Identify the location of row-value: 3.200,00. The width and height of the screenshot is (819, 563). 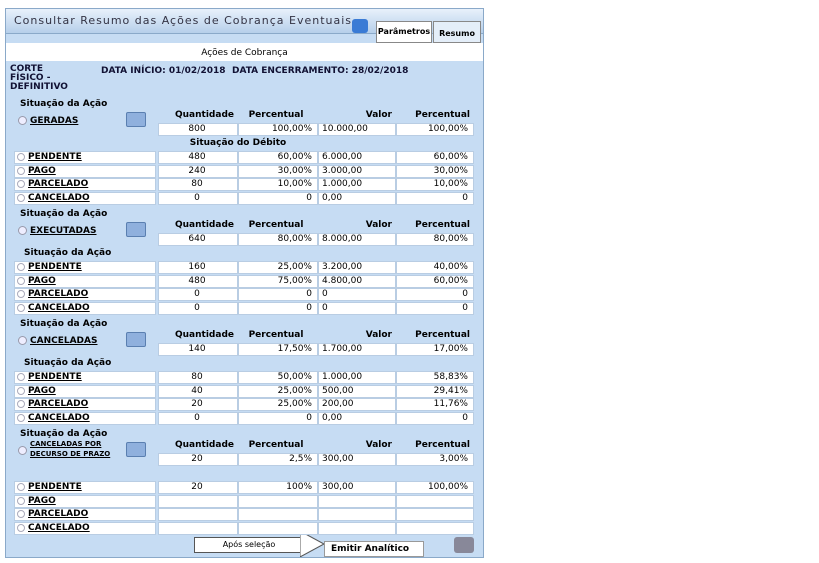
(342, 267).